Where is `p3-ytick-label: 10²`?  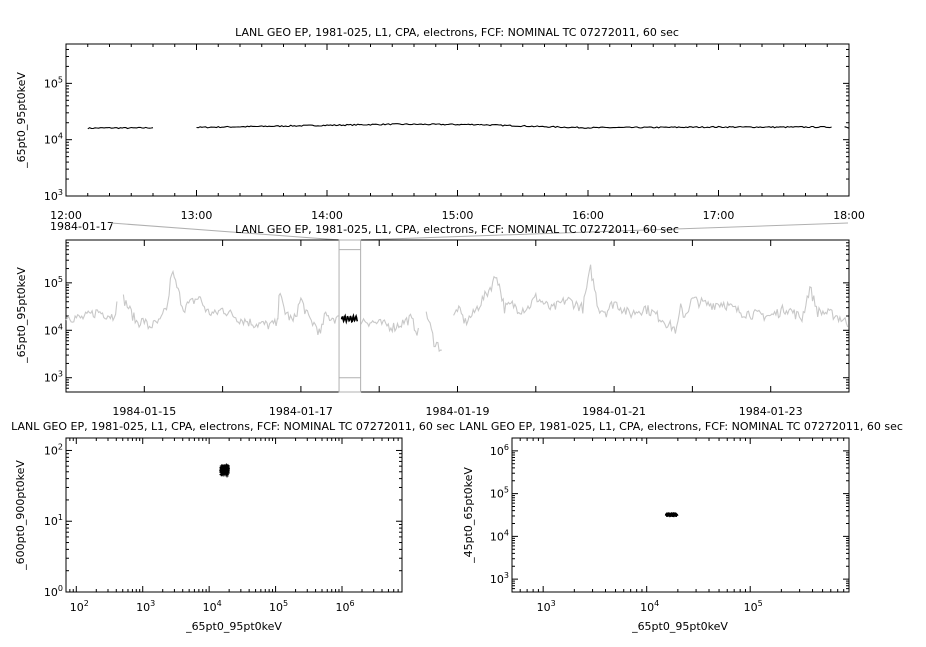
p3-ytick-label: 10² is located at coordinates (53, 449).